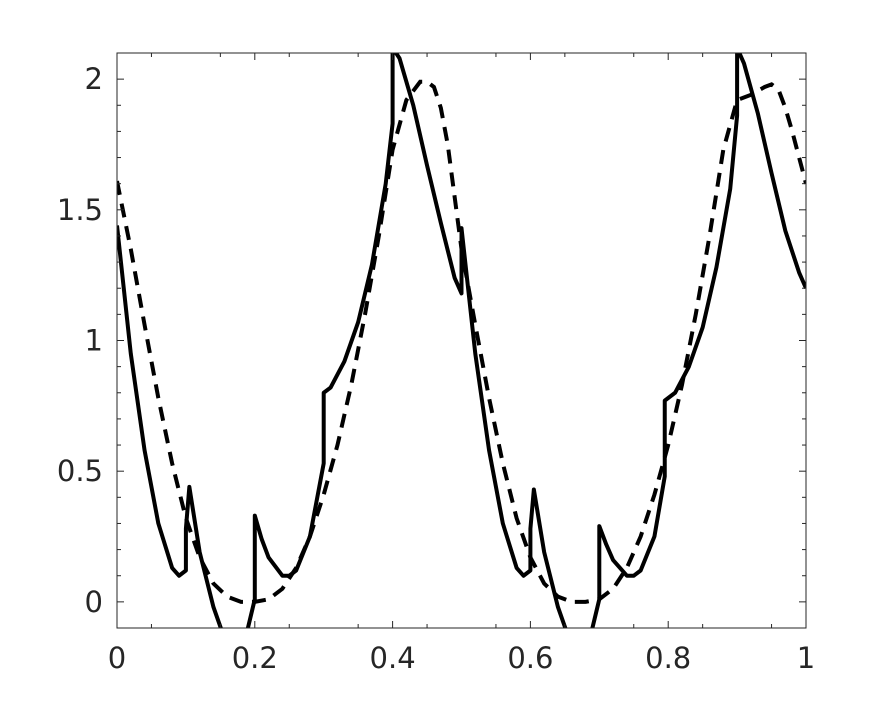 The image size is (891, 703). I want to click on y-tick-label: 0, so click(94, 602).